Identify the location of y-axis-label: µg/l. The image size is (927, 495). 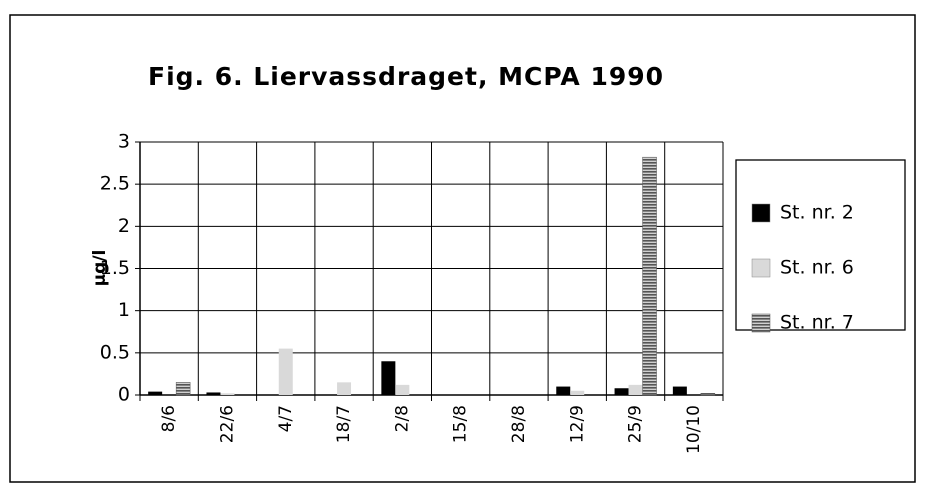
(100, 268).